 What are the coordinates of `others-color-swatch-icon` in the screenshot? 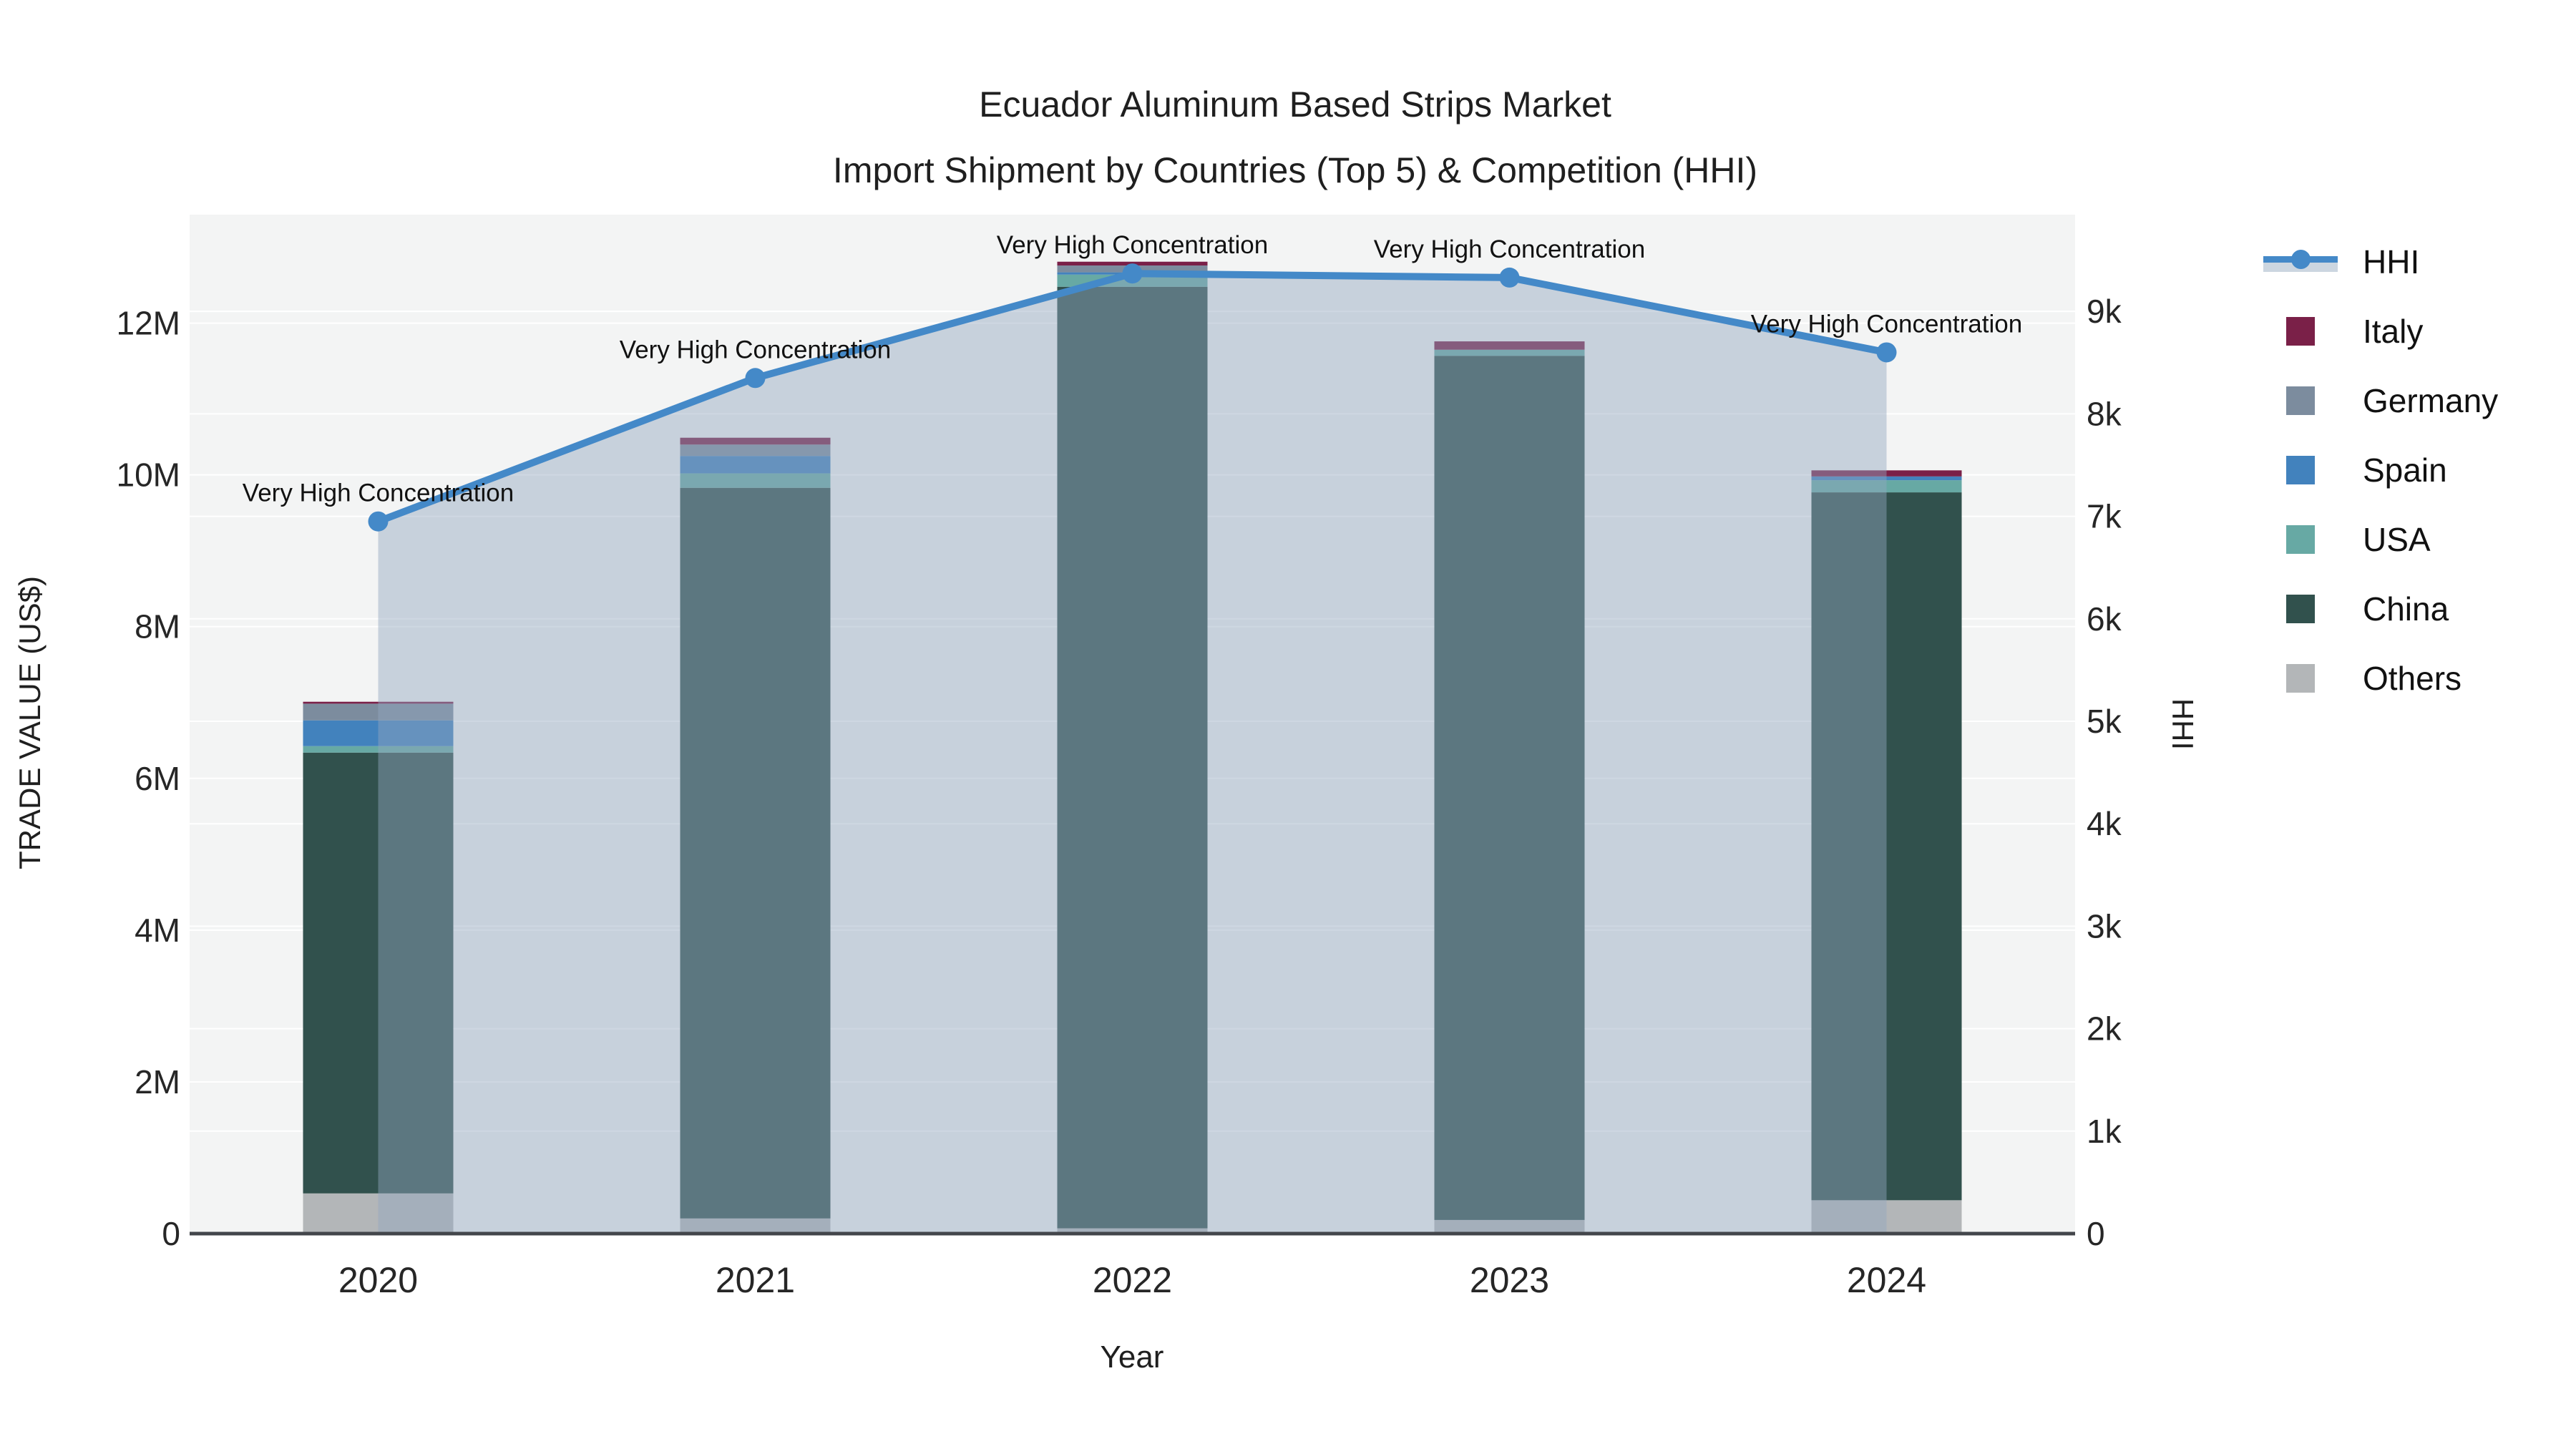 It's located at (2300, 678).